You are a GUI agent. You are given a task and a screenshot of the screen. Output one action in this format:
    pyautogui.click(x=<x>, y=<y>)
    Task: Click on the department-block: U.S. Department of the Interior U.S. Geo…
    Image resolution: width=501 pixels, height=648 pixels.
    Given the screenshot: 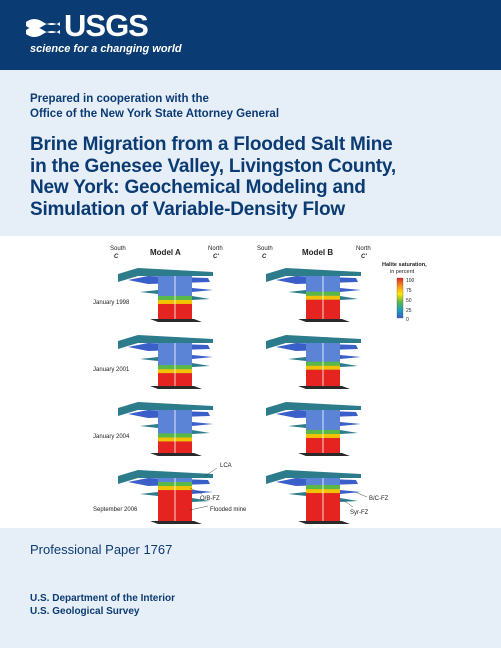 What is the action you would take?
    pyautogui.click(x=102, y=605)
    